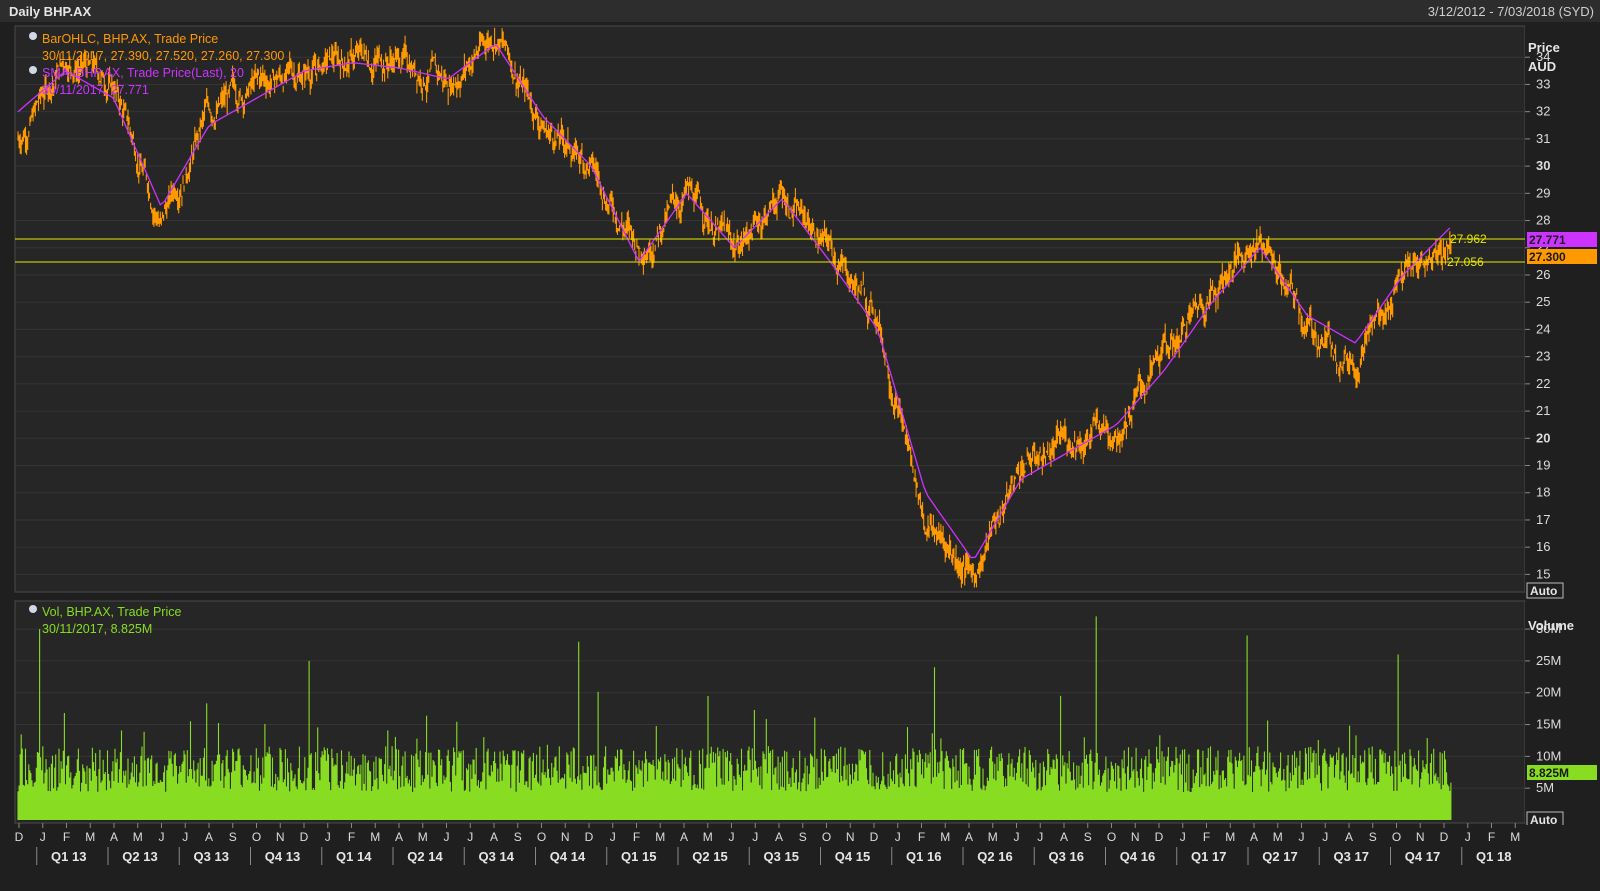 This screenshot has height=891, width=1600. I want to click on price-tick-label: 30, so click(1543, 165).